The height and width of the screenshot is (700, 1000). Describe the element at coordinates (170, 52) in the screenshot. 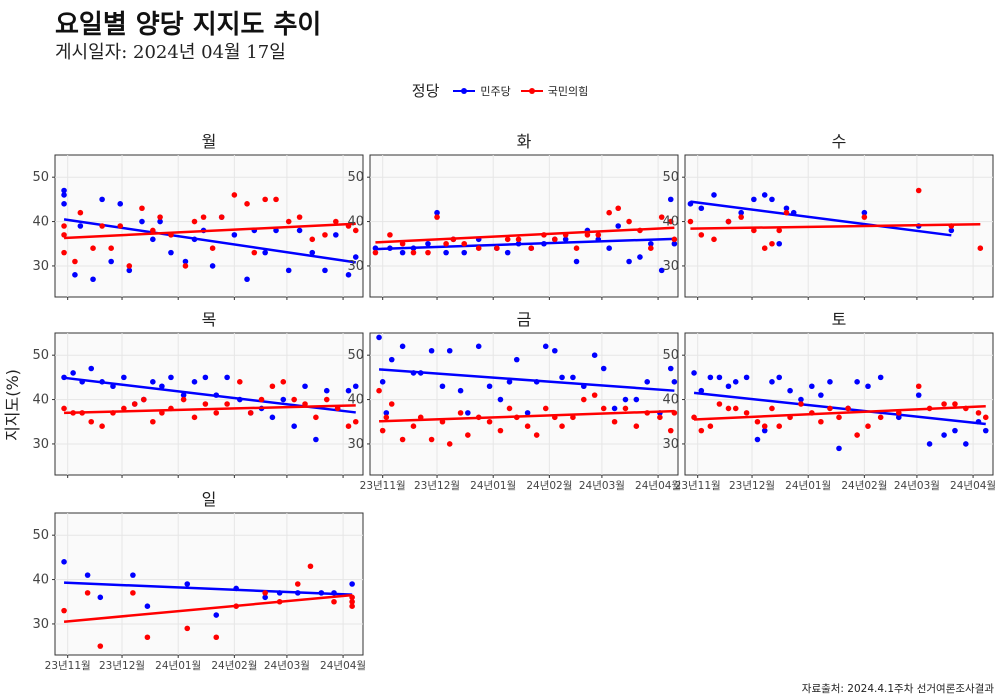

I see `chart-subtitle: 게시일자: 2024년 04월 17일` at that location.